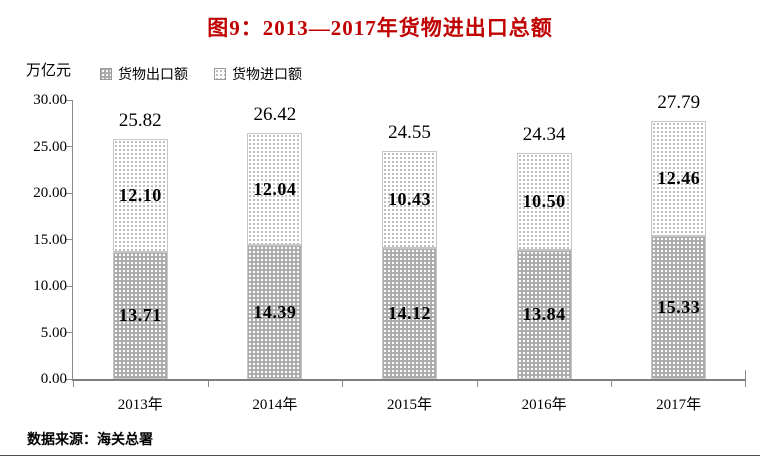 This screenshot has height=464, width=760. I want to click on export-value-label: 14.12, so click(409, 312).